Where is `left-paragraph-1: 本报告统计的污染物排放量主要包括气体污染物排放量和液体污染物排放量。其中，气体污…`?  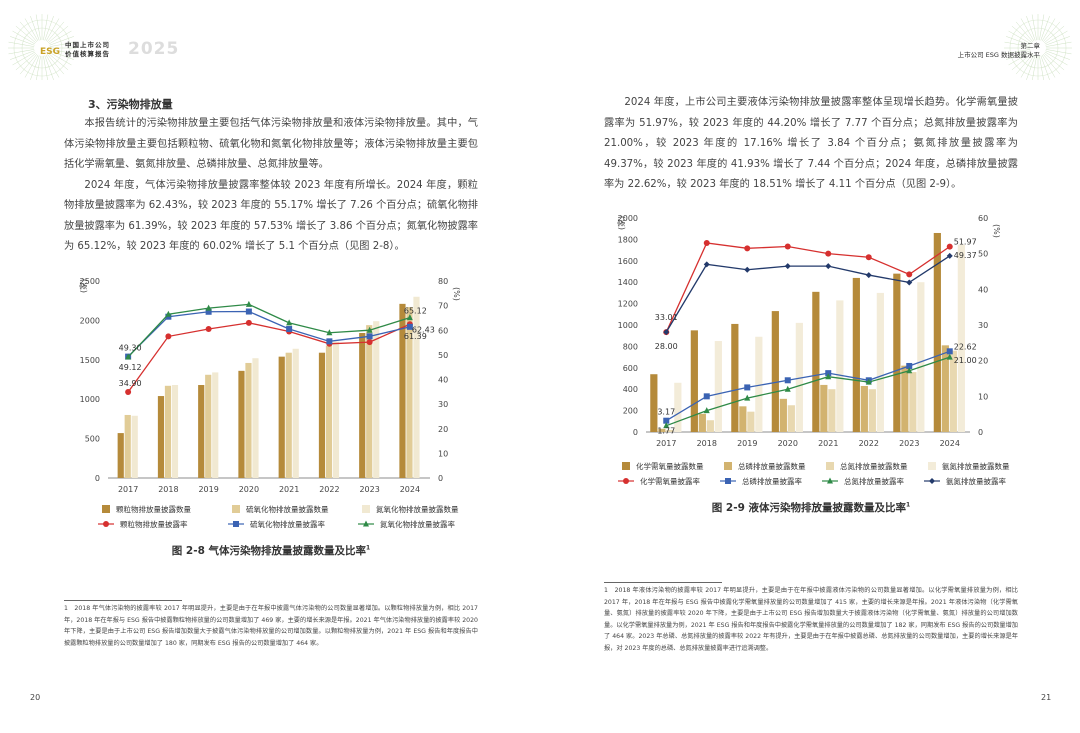 left-paragraph-1: 本报告统计的污染物排放量主要包括气体污染物排放量和液体污染物排放量。其中，气体污… is located at coordinates (271, 144).